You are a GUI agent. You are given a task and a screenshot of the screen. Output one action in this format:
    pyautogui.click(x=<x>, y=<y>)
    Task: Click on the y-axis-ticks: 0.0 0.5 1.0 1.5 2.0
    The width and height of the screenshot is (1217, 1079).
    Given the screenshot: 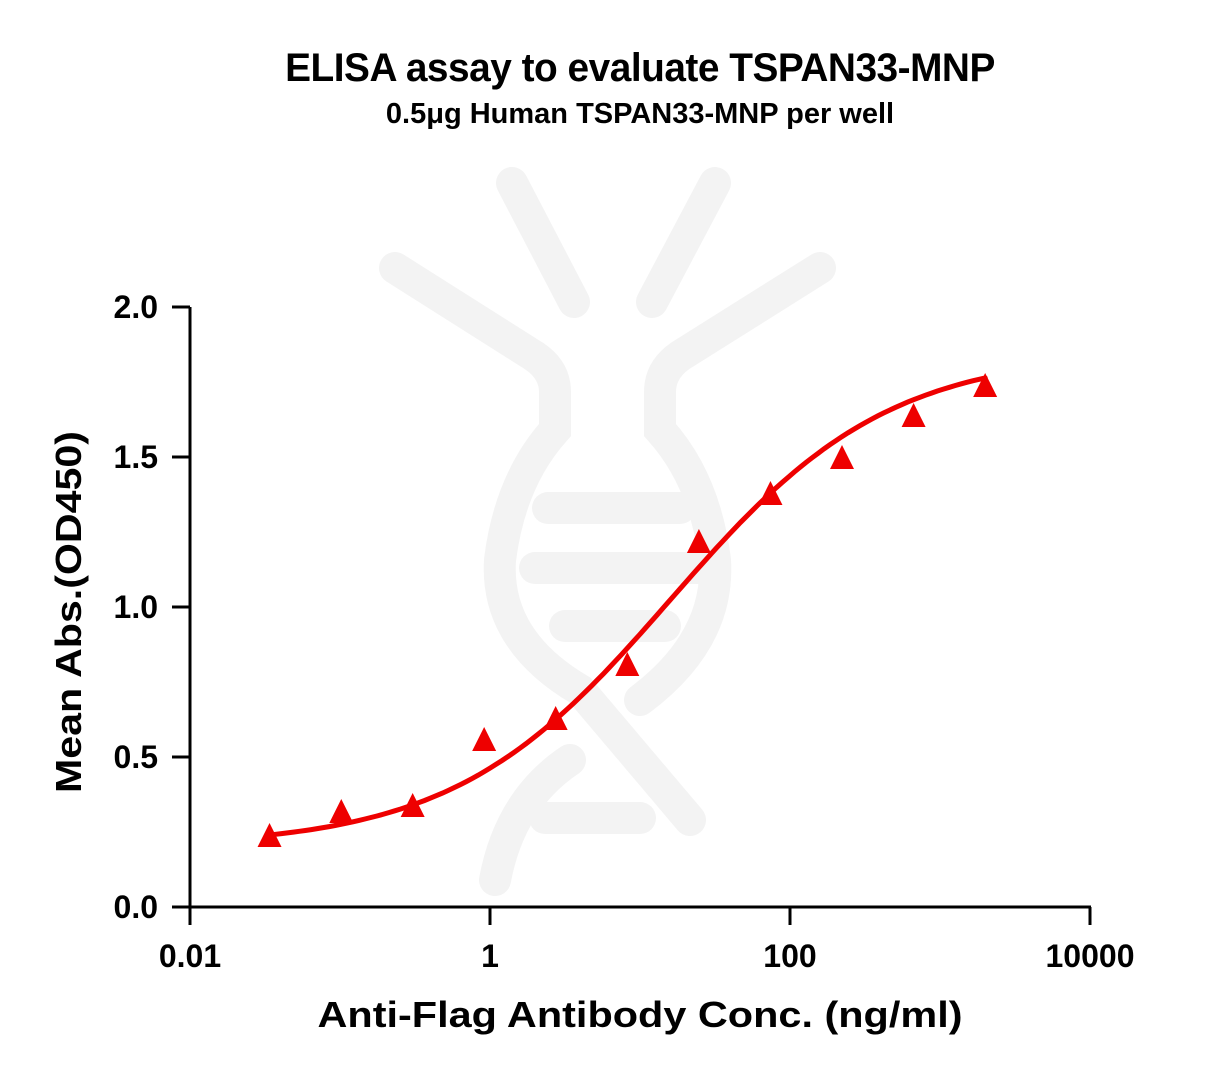 What is the action you would take?
    pyautogui.click(x=152, y=607)
    